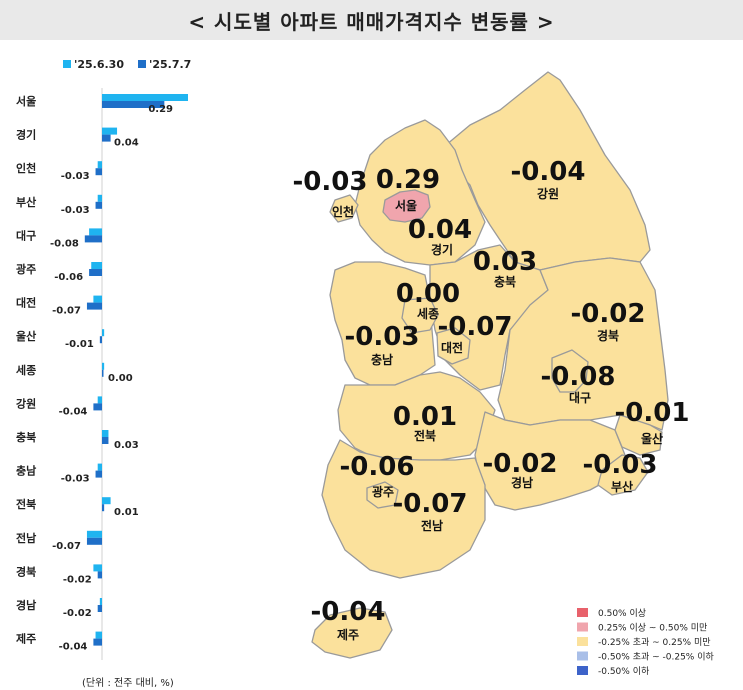 Image resolution: width=743 pixels, height=690 pixels. Describe the element at coordinates (377, 467) in the screenshot. I see `map-value-gwangju: -0.06` at that location.